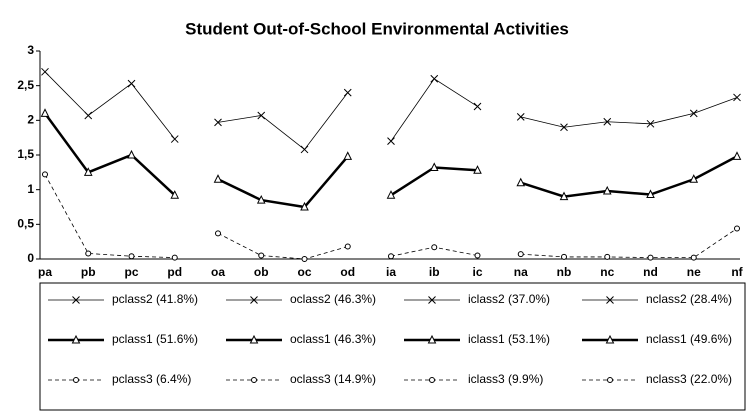 This screenshot has height=420, width=754. I want to click on x-tick-label: pa, so click(45, 272).